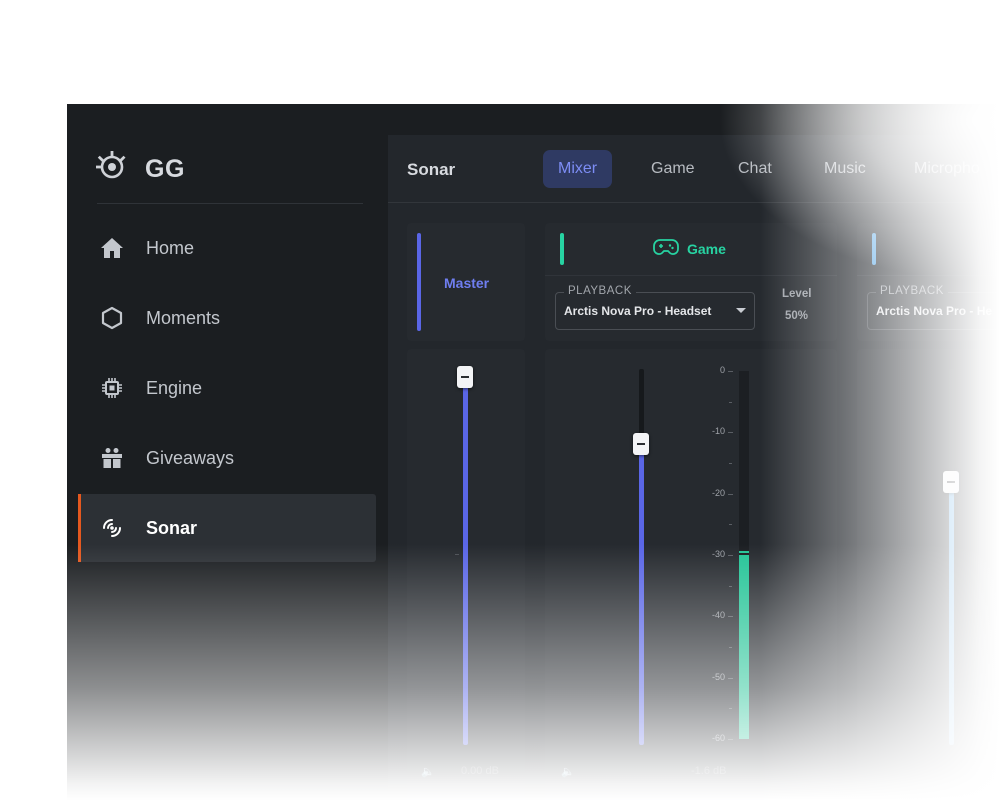  Describe the element at coordinates (673, 168) in the screenshot. I see `tab-game: Game` at that location.